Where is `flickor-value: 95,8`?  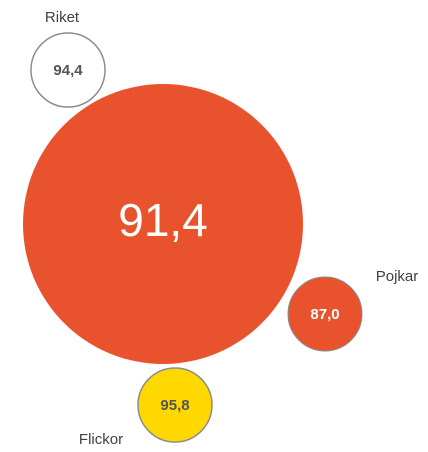
flickor-value: 95,8 is located at coordinates (174, 405).